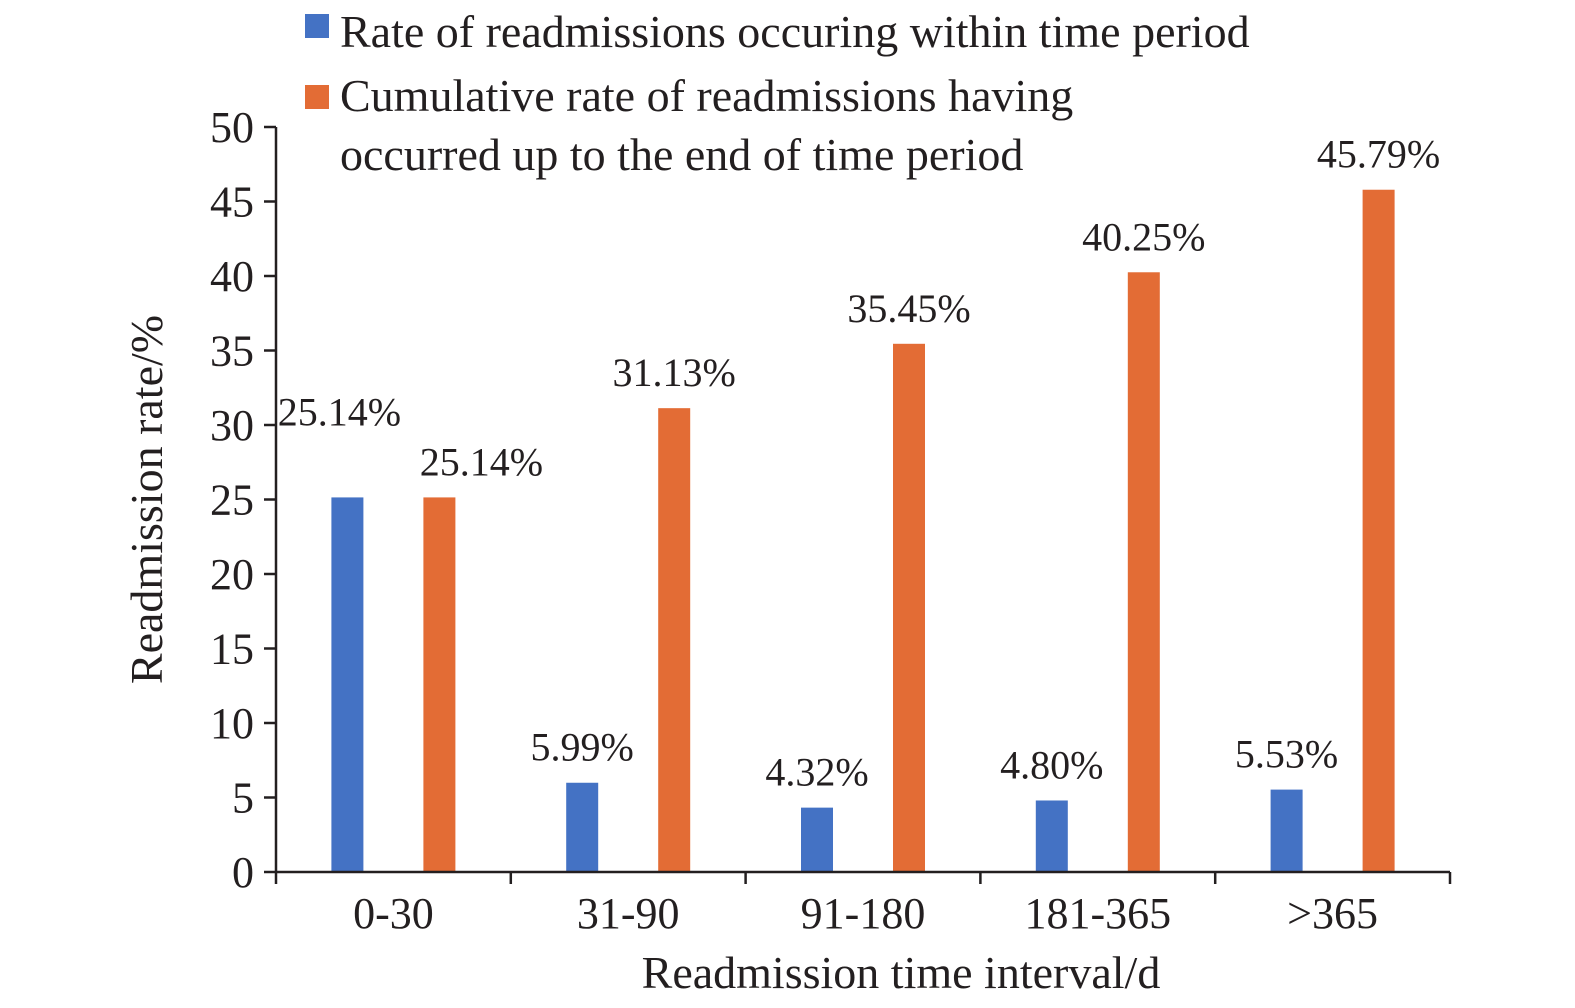 The width and height of the screenshot is (1575, 1008). I want to click on data-label-rate-within-period: 5.53%, so click(1286, 754).